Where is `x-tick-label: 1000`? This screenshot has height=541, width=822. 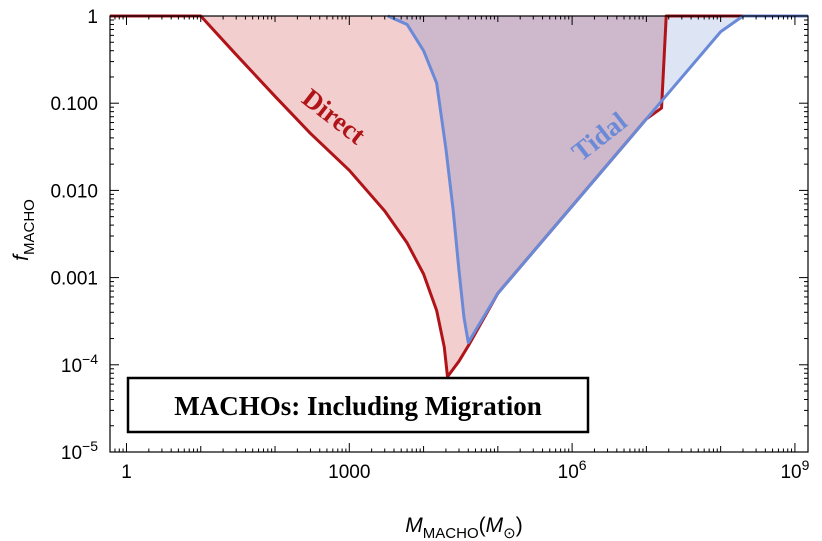 x-tick-label: 1000 is located at coordinates (349, 472).